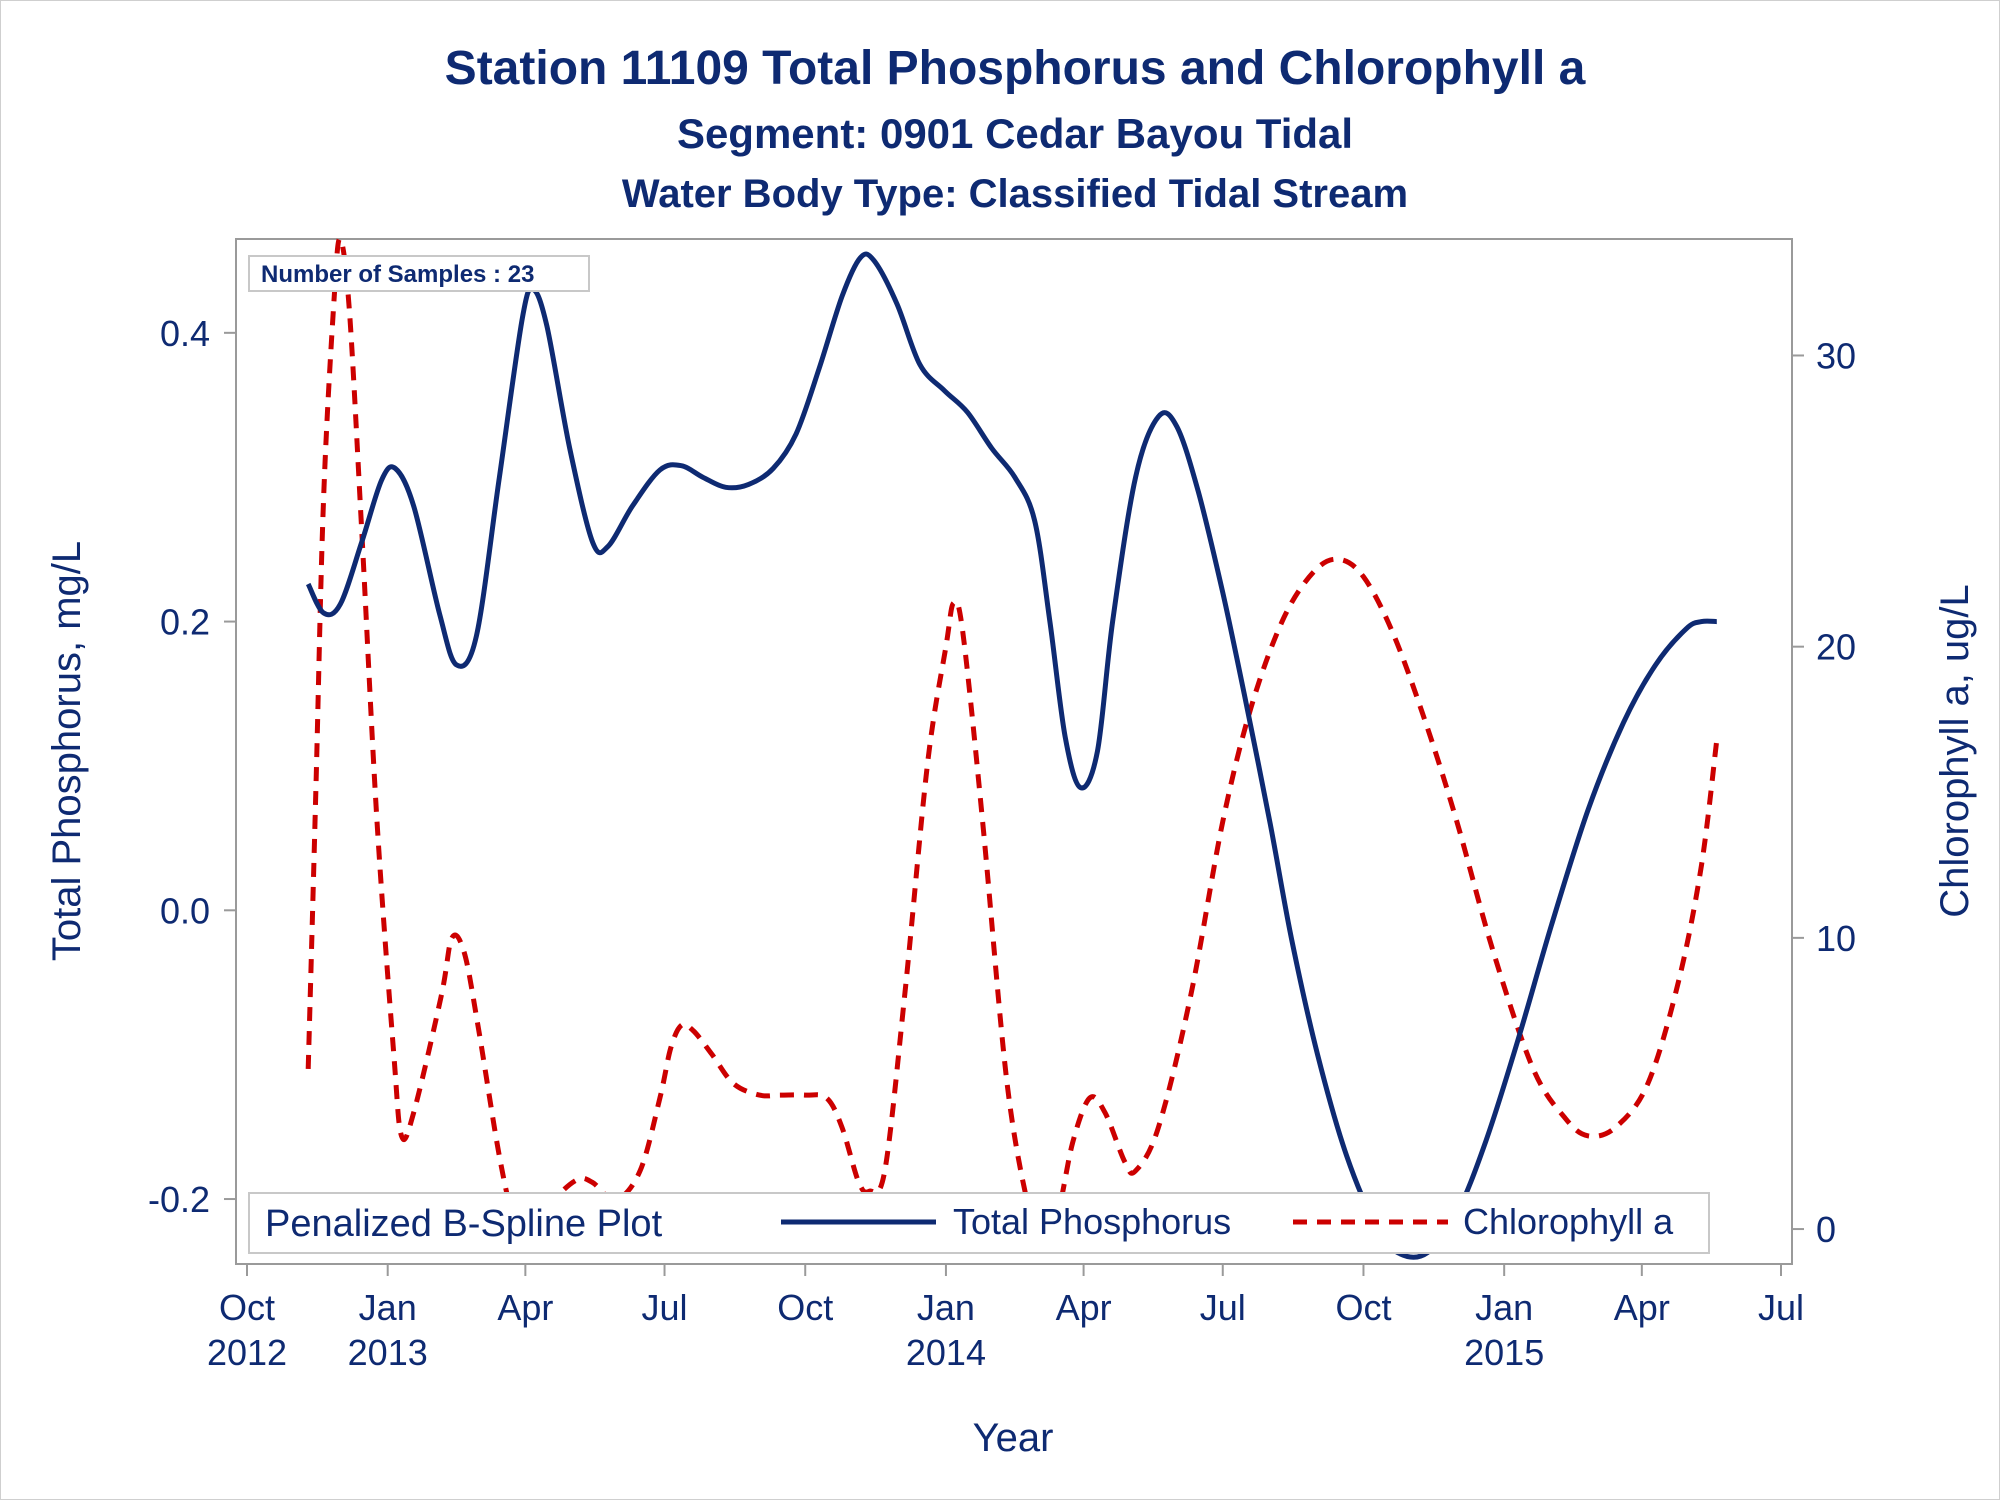 The width and height of the screenshot is (2000, 1506). Describe the element at coordinates (1015, 194) in the screenshot. I see `chart-subtitle-2: Water Body Type: Classified Tidal Stream` at that location.